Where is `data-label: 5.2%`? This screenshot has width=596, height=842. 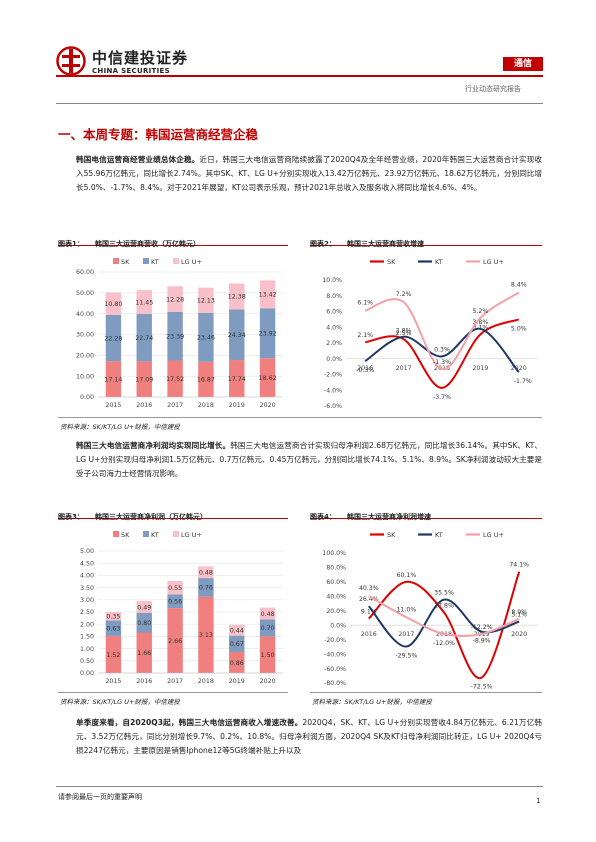 data-label: 5.2% is located at coordinates (481, 311).